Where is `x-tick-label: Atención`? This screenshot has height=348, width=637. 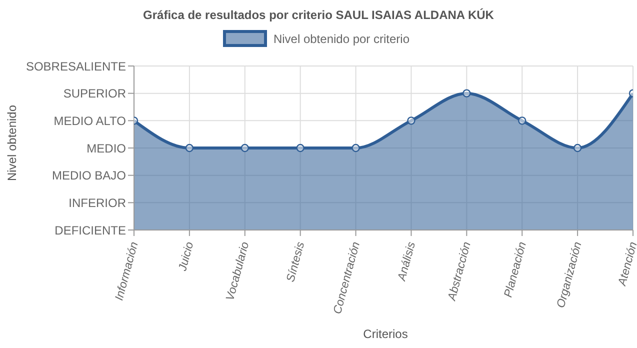
x-tick-label: Atención is located at coordinates (626, 264).